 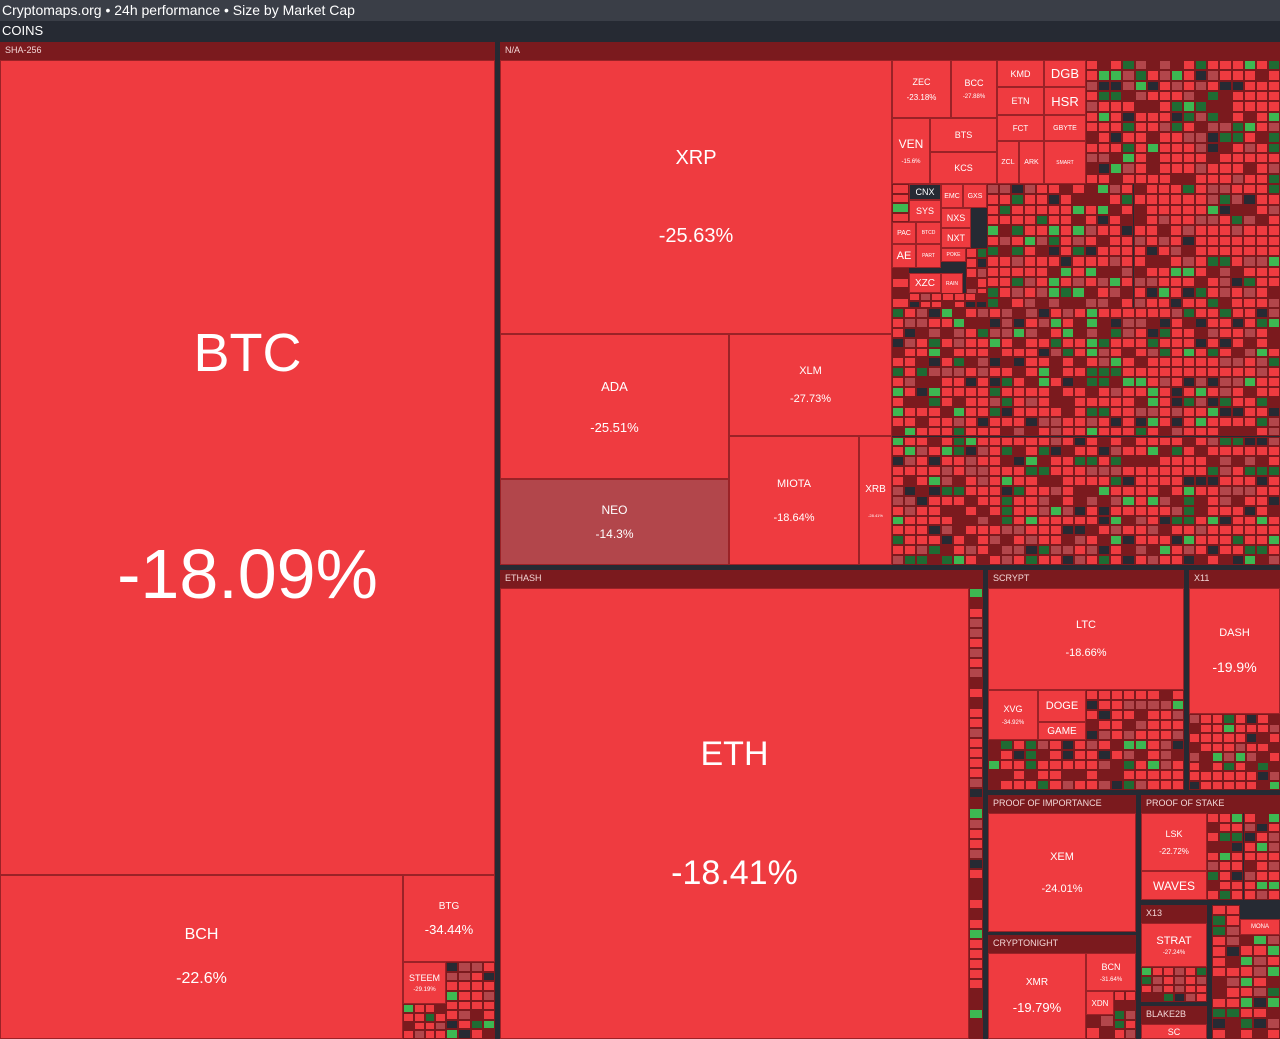 I want to click on coin-tile-poke: POKE, so click(x=953, y=255).